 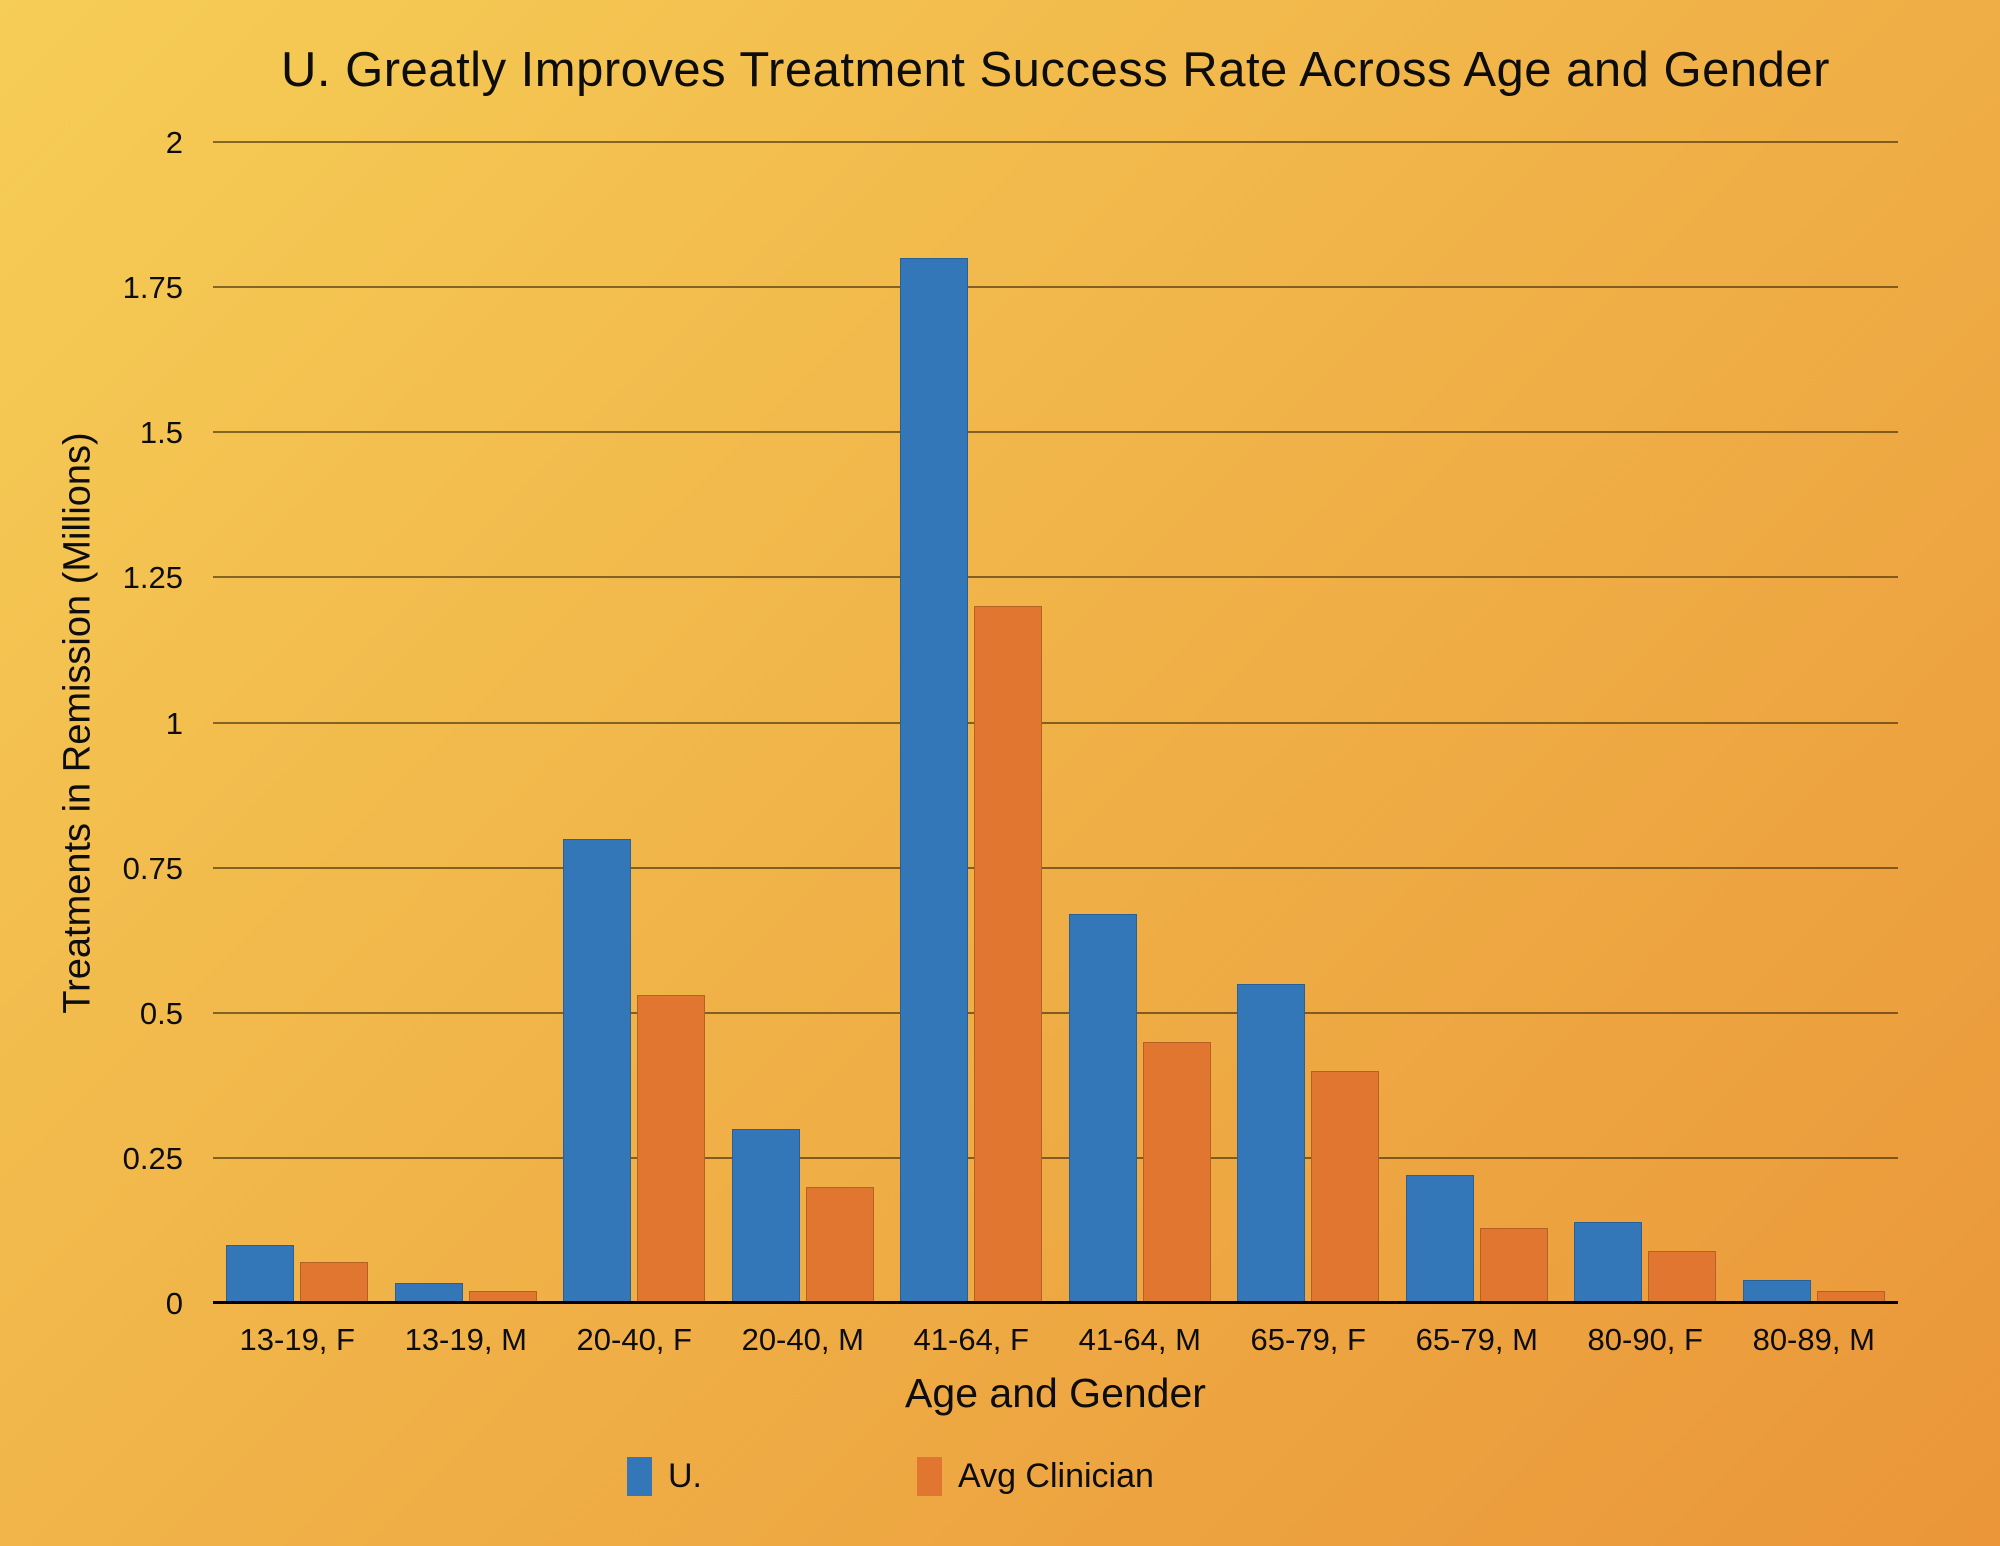 What do you see at coordinates (260, 1274) in the screenshot?
I see `bar-u-13-19-f` at bounding box center [260, 1274].